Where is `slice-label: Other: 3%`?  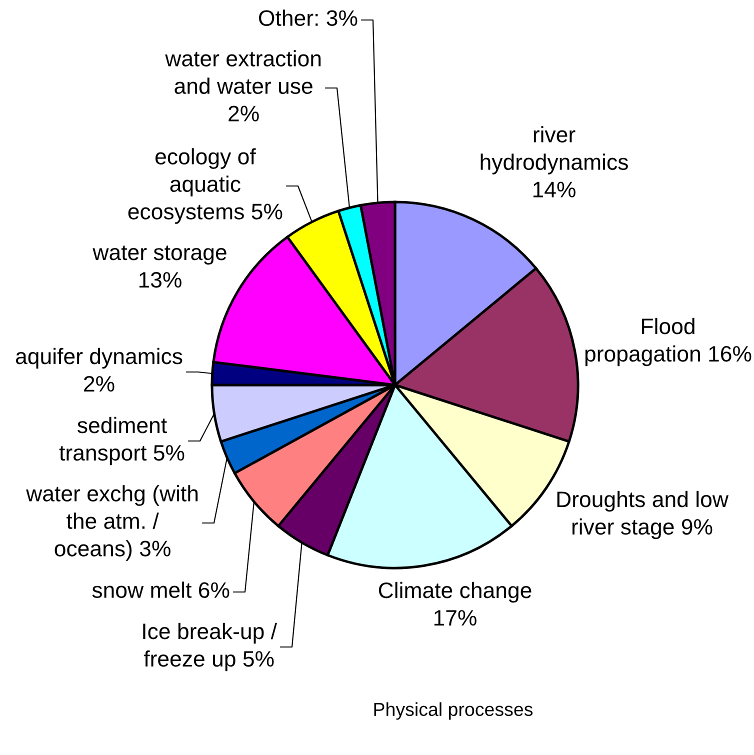 slice-label: Other: 3% is located at coordinates (308, 18).